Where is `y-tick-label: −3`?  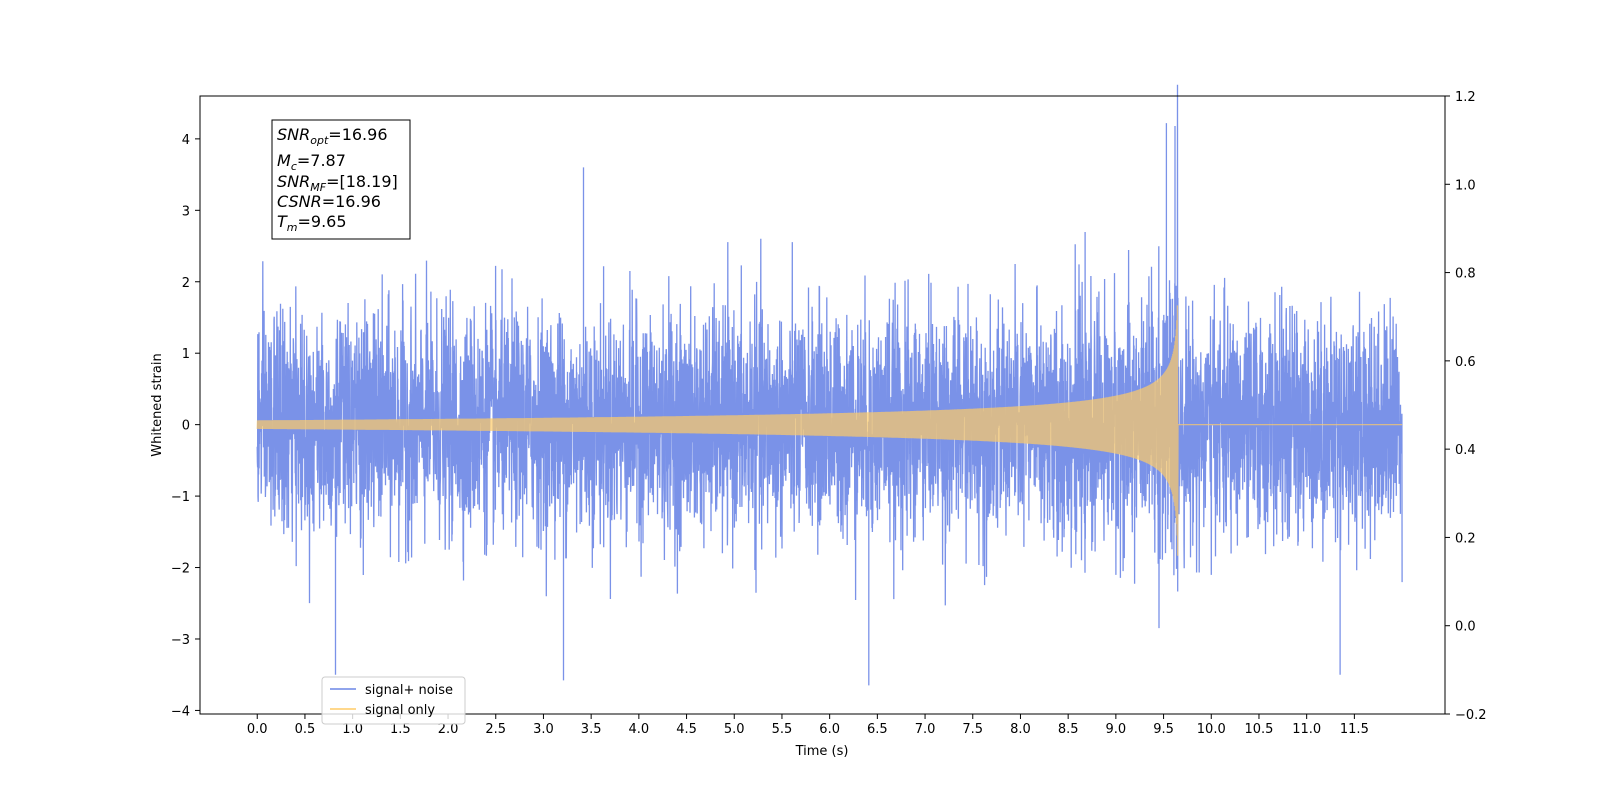 y-tick-label: −3 is located at coordinates (180, 640).